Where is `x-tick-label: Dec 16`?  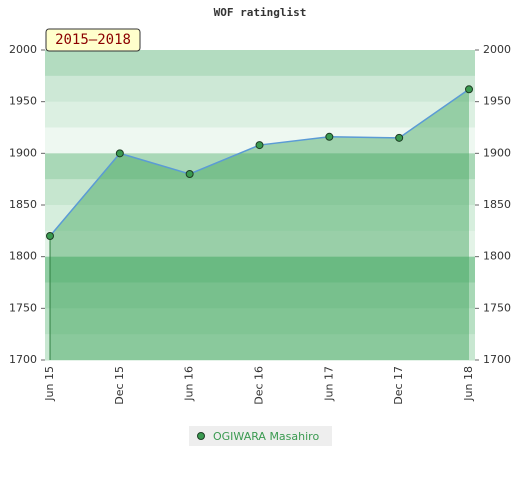 x-tick-label: Dec 16 is located at coordinates (259, 385).